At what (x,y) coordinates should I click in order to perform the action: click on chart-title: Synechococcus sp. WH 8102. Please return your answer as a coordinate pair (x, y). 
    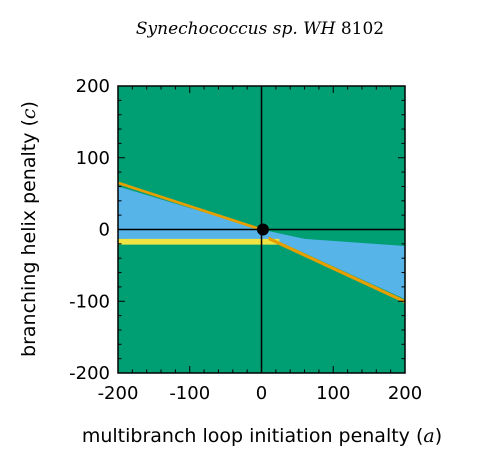
    Looking at the image, I should click on (260, 29).